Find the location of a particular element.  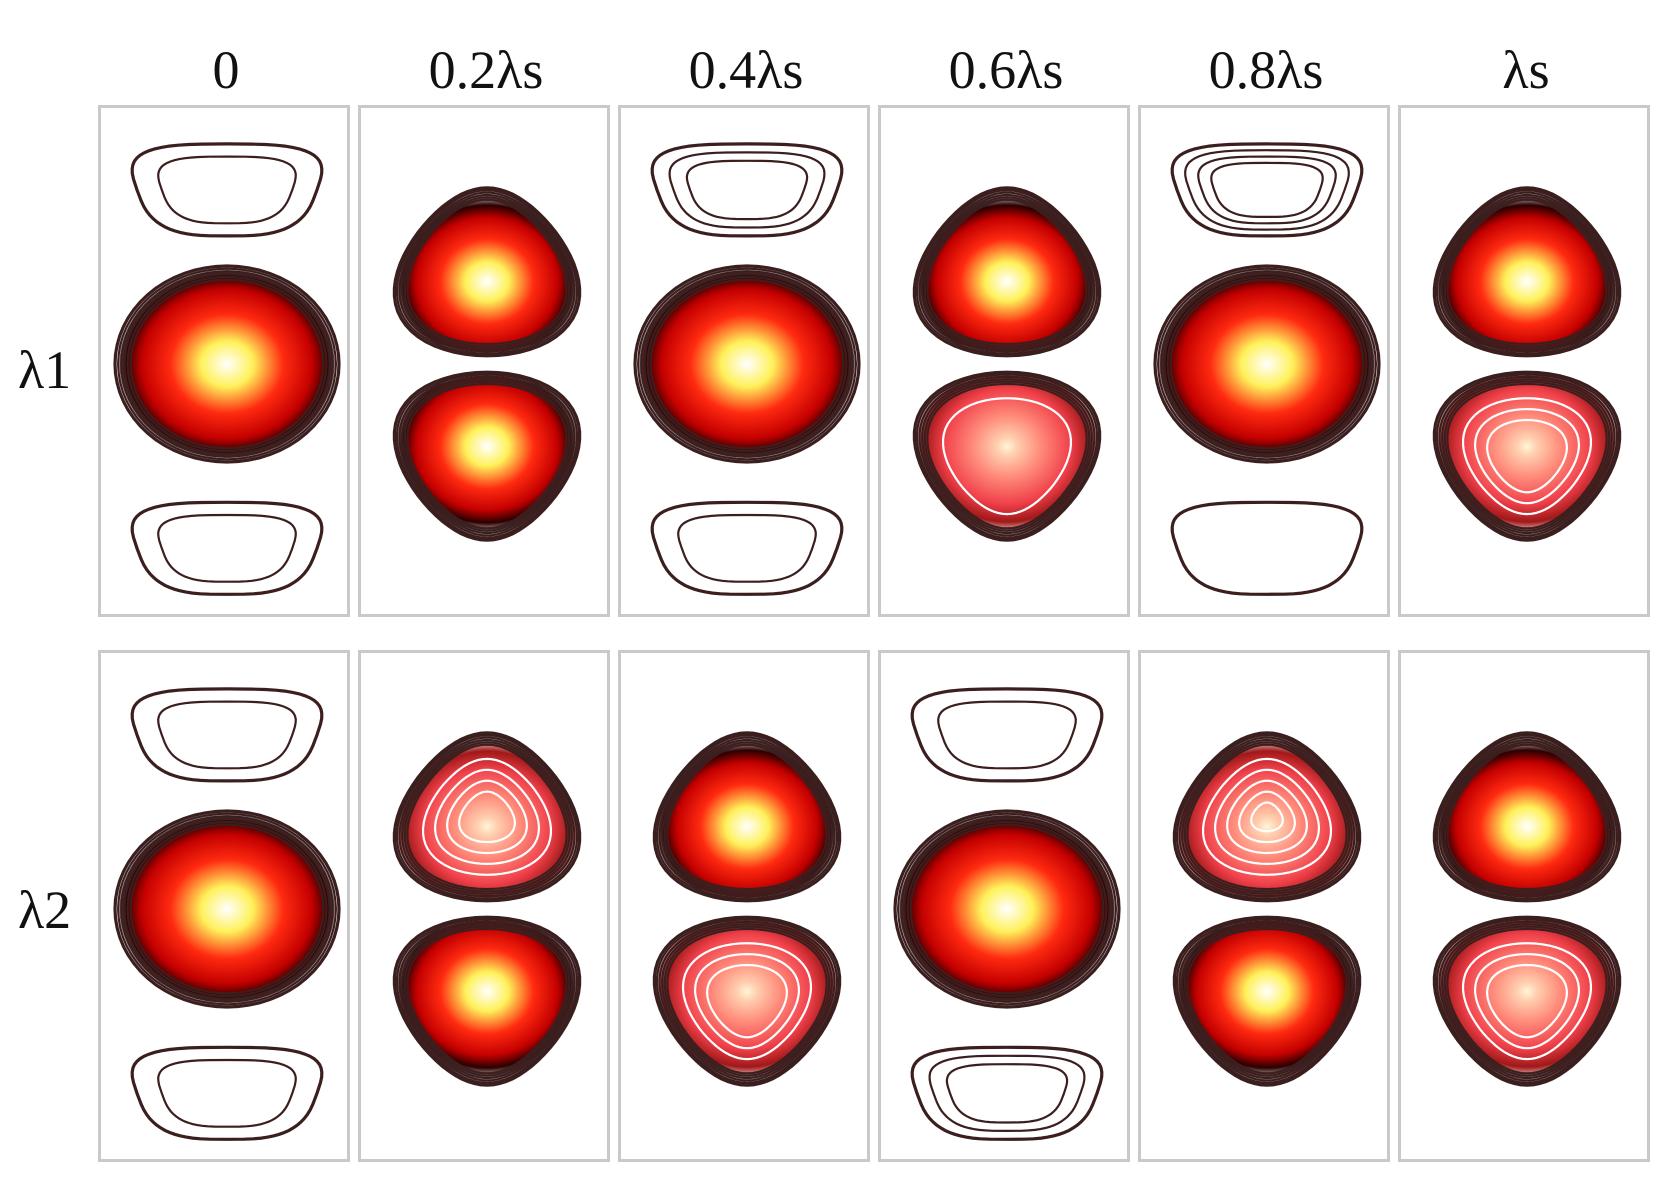

column-label-0.2: 0.2λs is located at coordinates (486, 70).